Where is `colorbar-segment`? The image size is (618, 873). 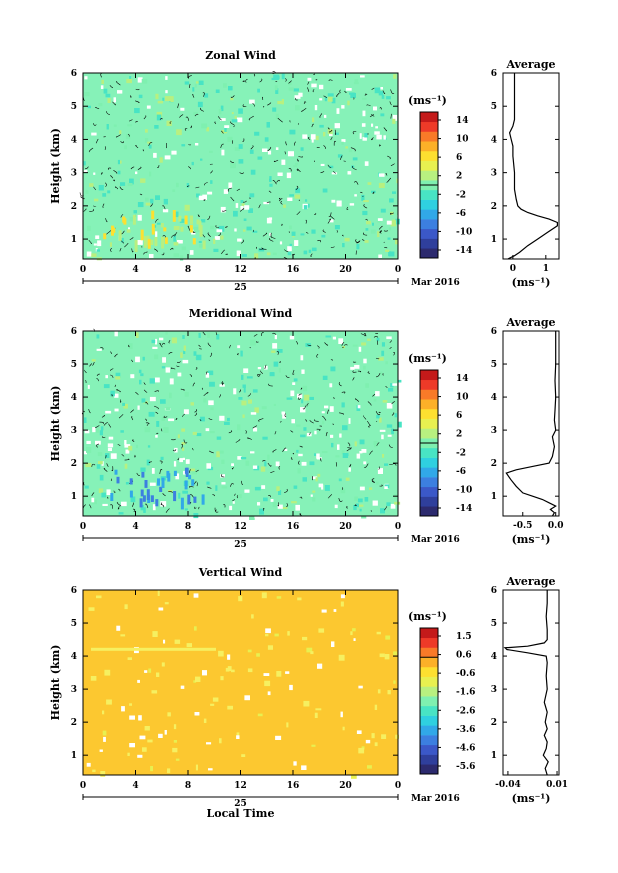
colorbar-segment is located at coordinates (429, 642).